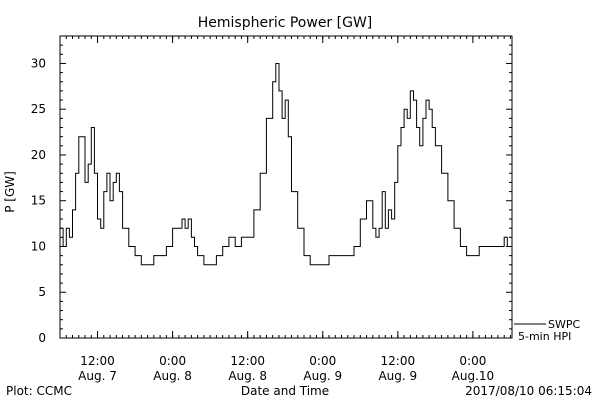 Image resolution: width=600 pixels, height=400 pixels. What do you see at coordinates (42, 292) in the screenshot?
I see `y-tick-label: 5` at bounding box center [42, 292].